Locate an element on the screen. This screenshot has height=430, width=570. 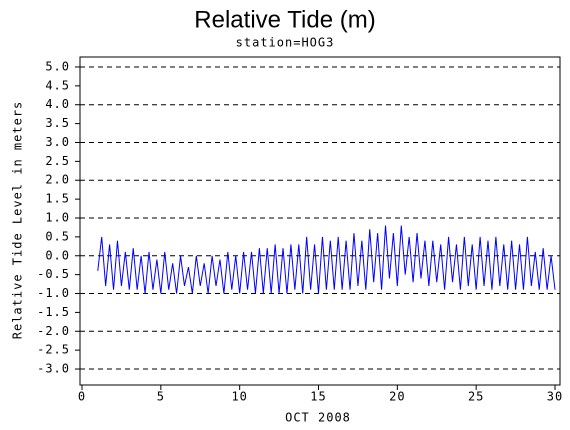
y-tick-label: 1.5 is located at coordinates (57, 199).